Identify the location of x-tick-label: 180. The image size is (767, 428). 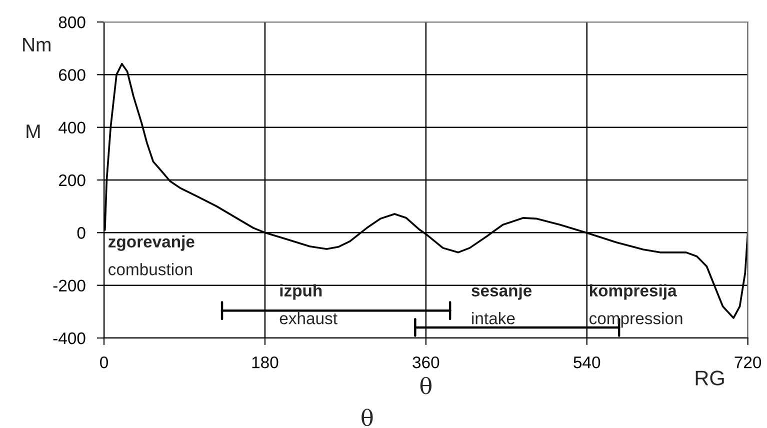
(265, 362).